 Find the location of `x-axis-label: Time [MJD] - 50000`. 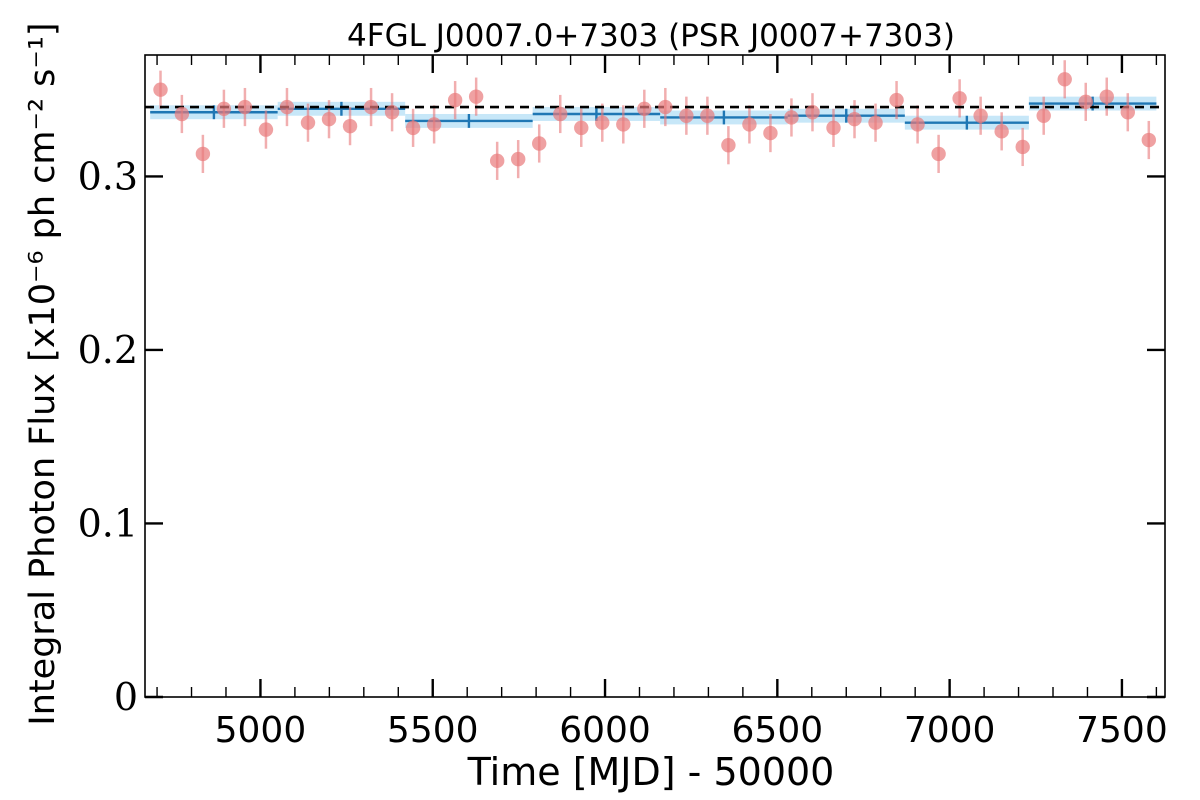

x-axis-label: Time [MJD] - 50000 is located at coordinates (651, 772).